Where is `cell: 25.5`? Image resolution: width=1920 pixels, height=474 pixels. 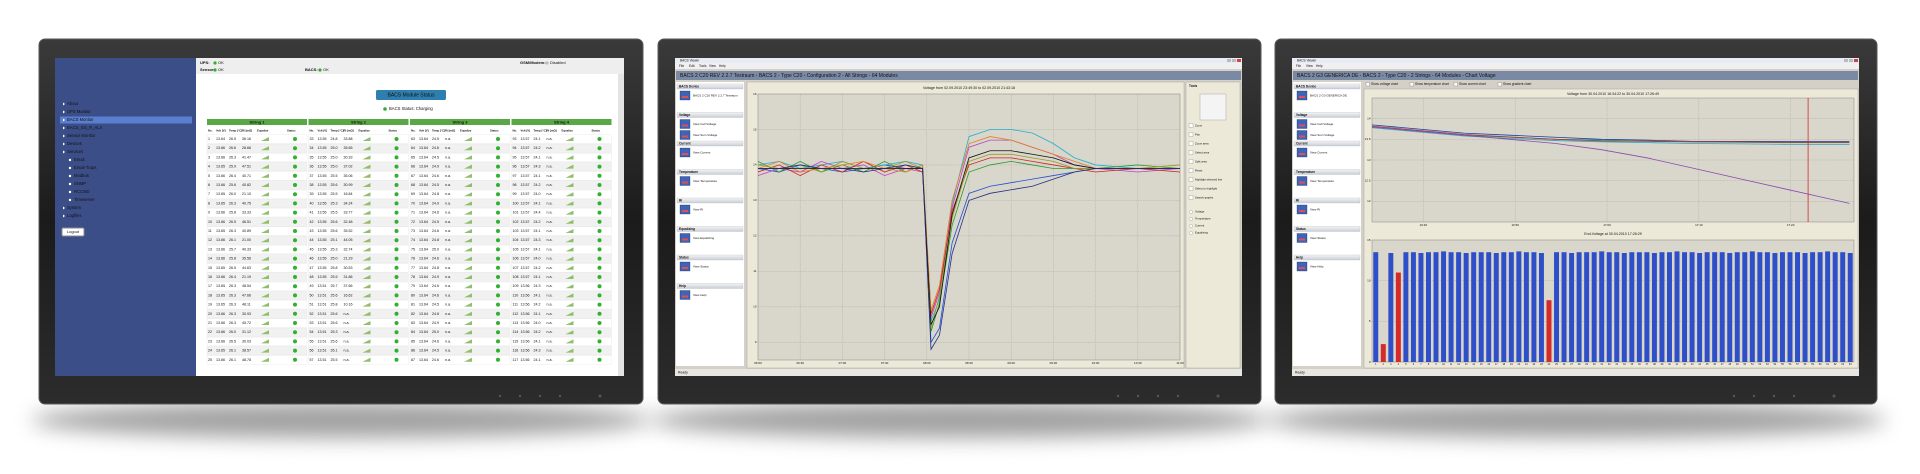 cell: 25.5 is located at coordinates (334, 194).